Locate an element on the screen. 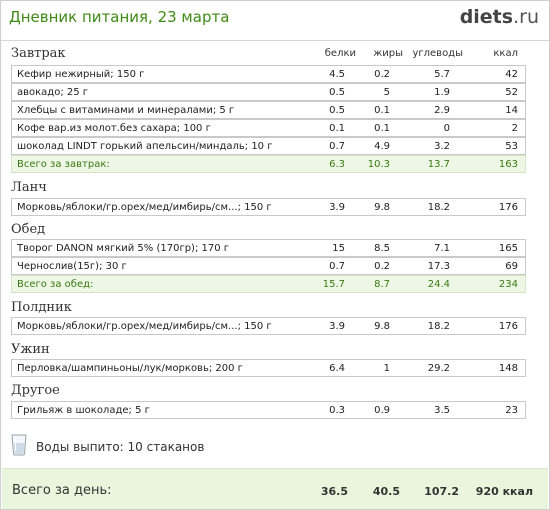 Image resolution: width=550 pixels, height=510 pixels. section-title-snack: Полдник is located at coordinates (41, 307).